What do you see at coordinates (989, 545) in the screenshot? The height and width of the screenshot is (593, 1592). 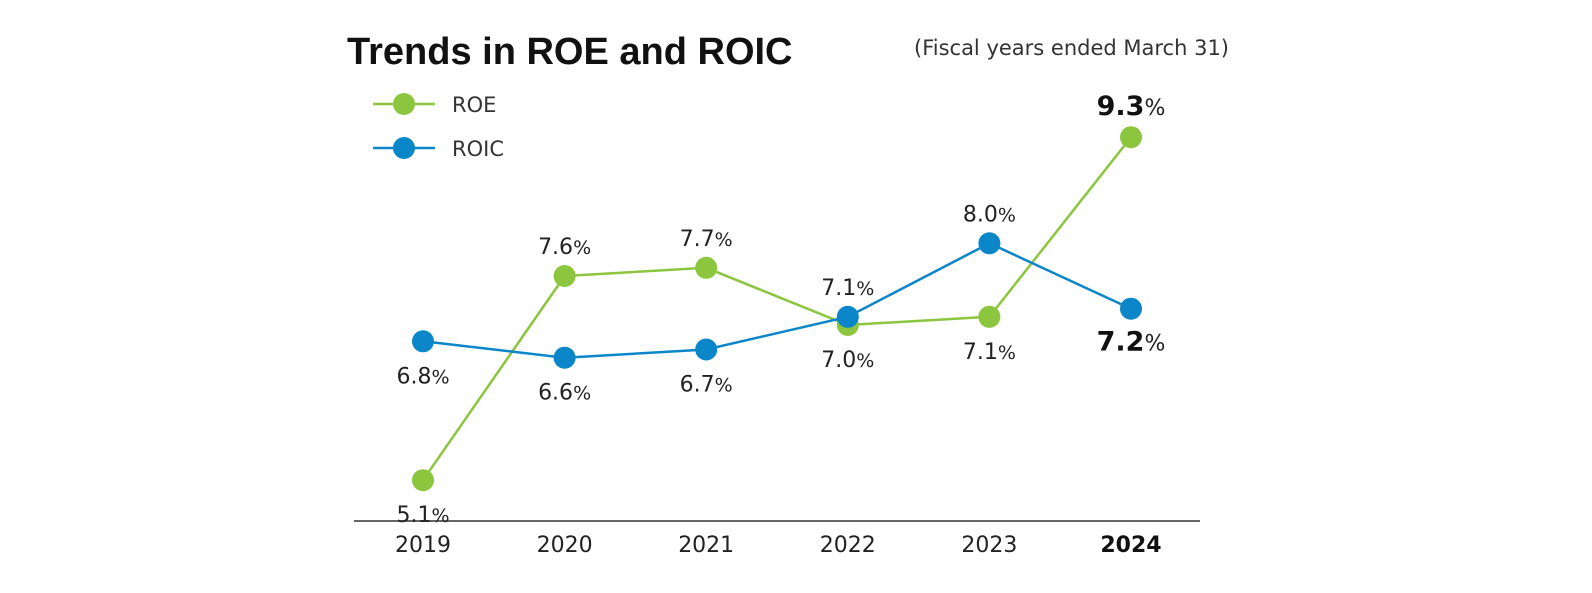 I see `x-tick-label-2023: 2023` at bounding box center [989, 545].